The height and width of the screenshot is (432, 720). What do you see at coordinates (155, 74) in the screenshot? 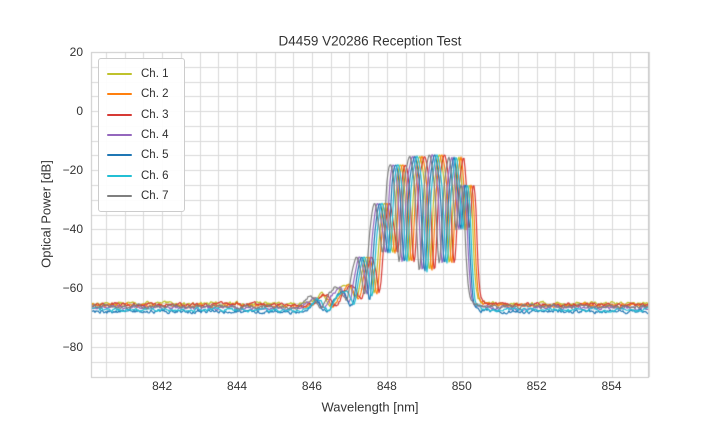
I see `legend-label: Ch. 1` at bounding box center [155, 74].